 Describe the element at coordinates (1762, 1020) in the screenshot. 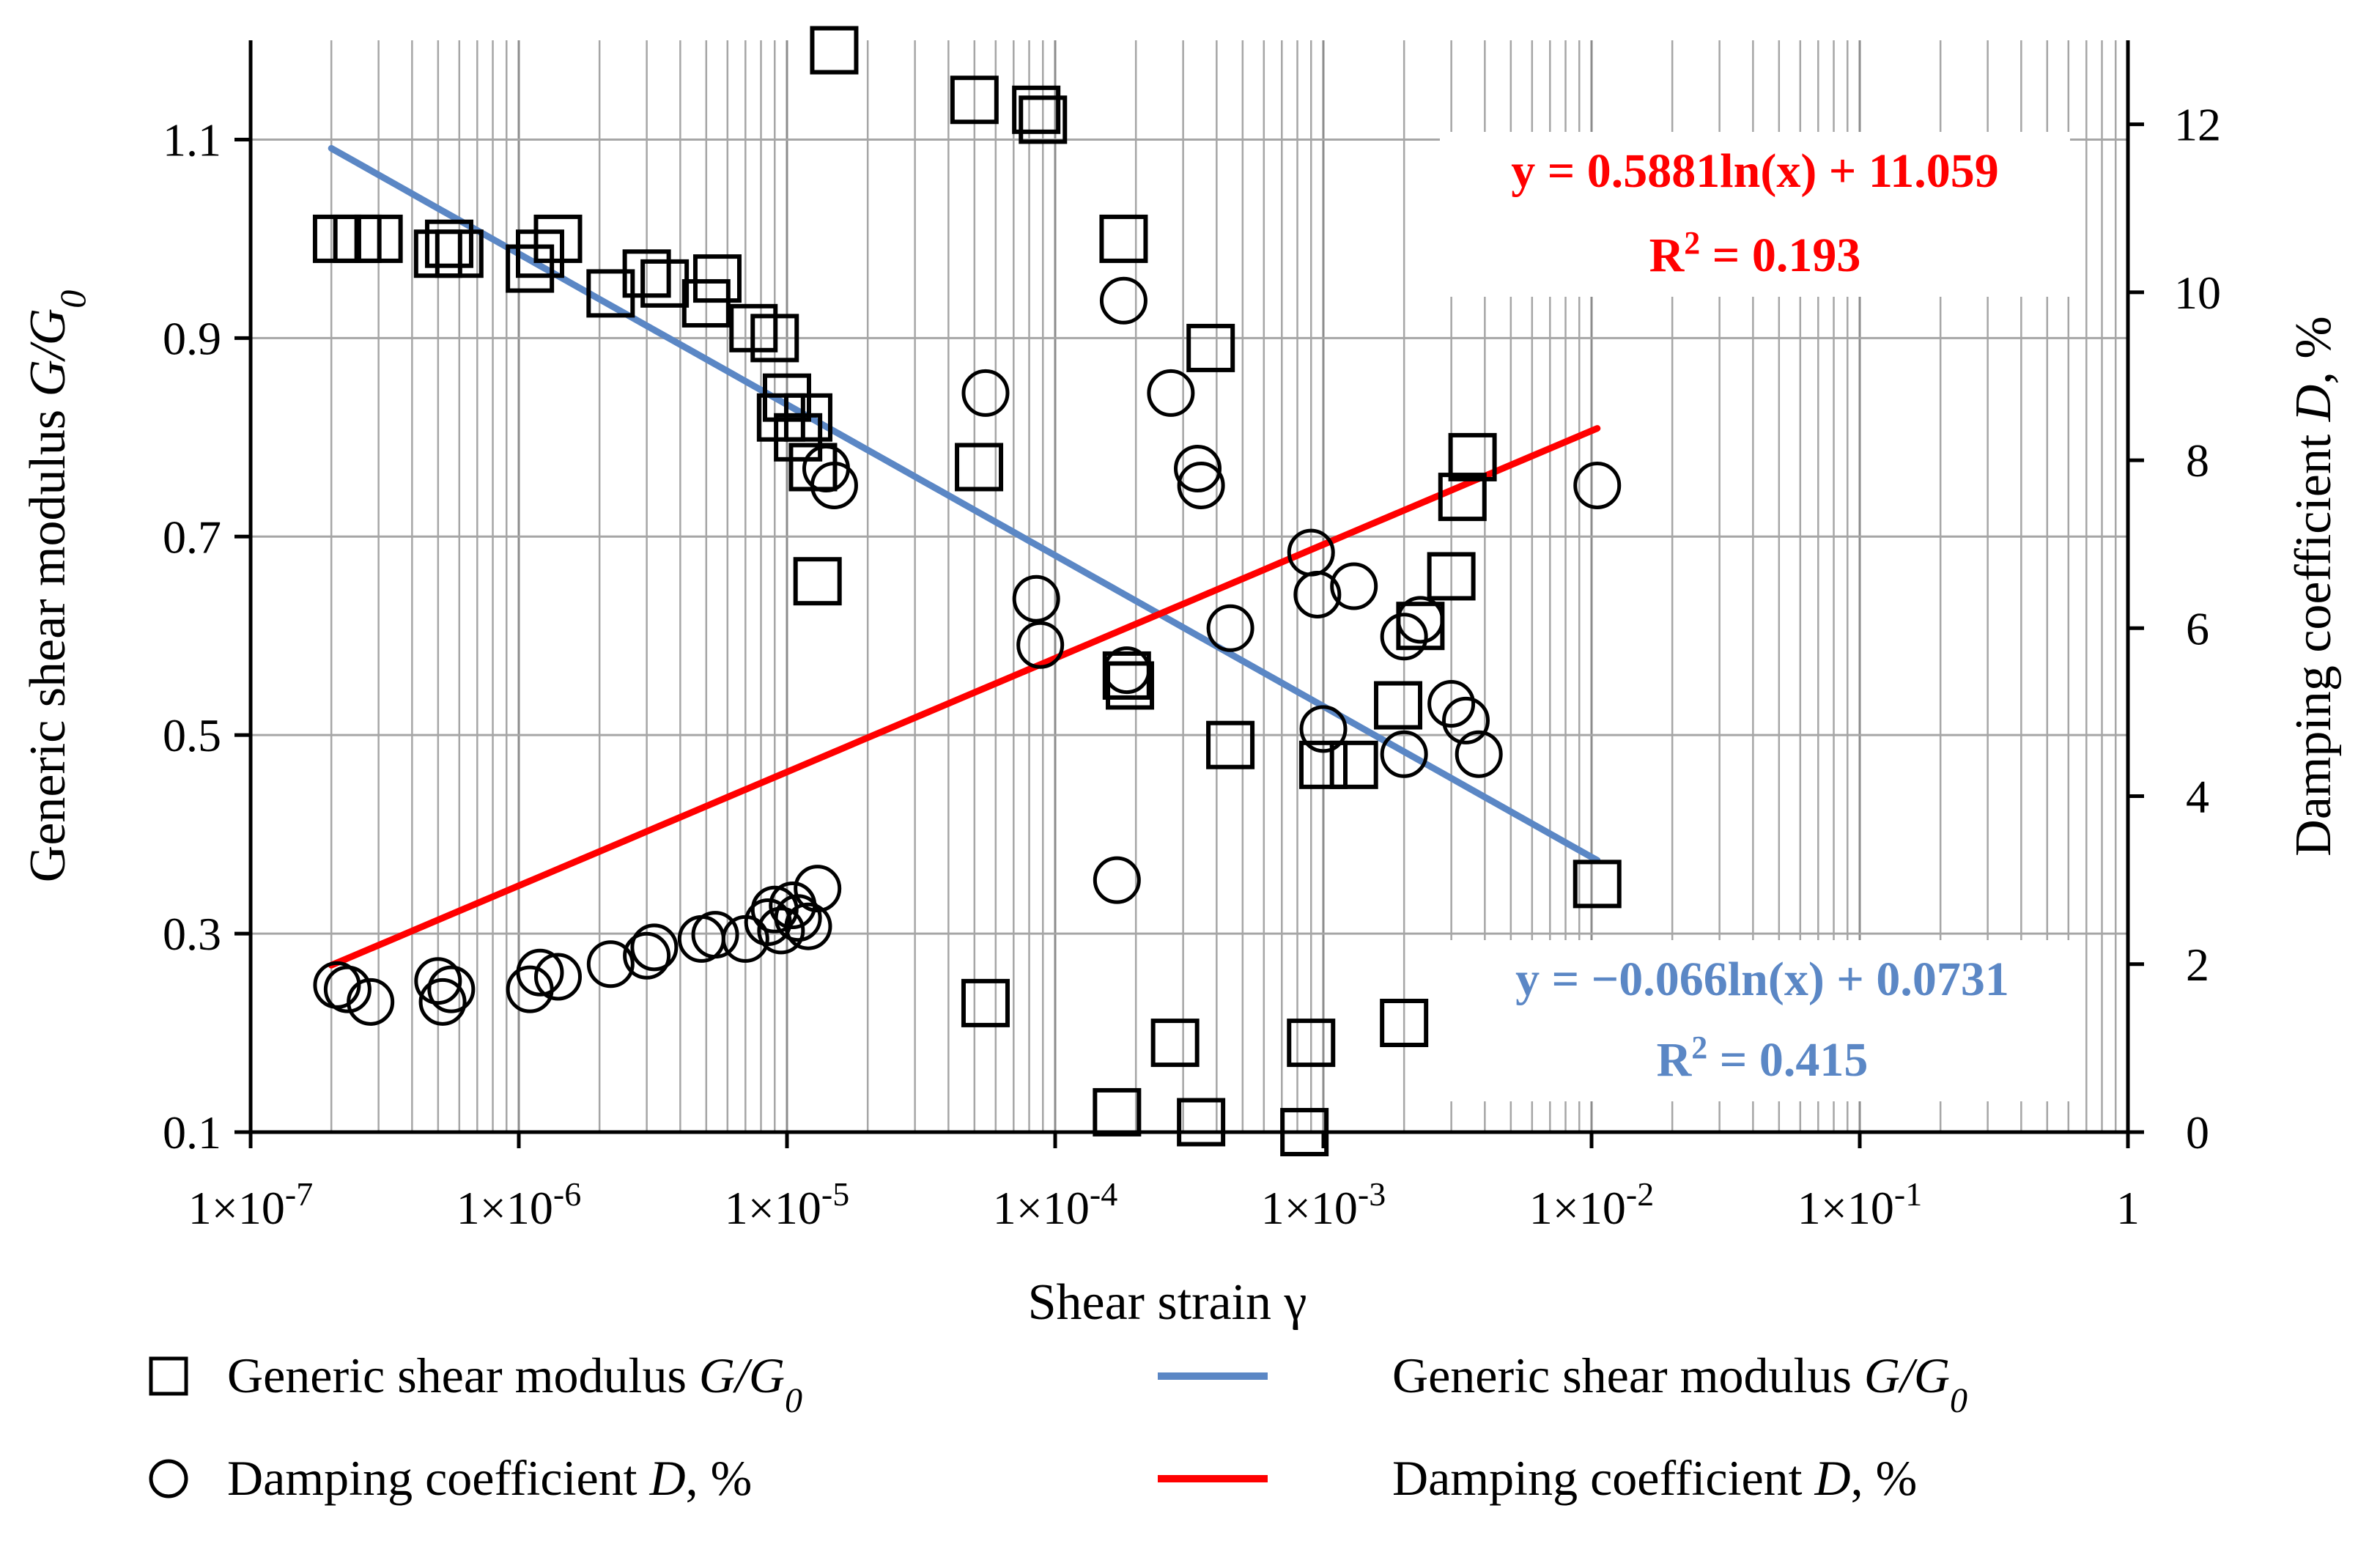

I see `blue-annotation-box` at that location.